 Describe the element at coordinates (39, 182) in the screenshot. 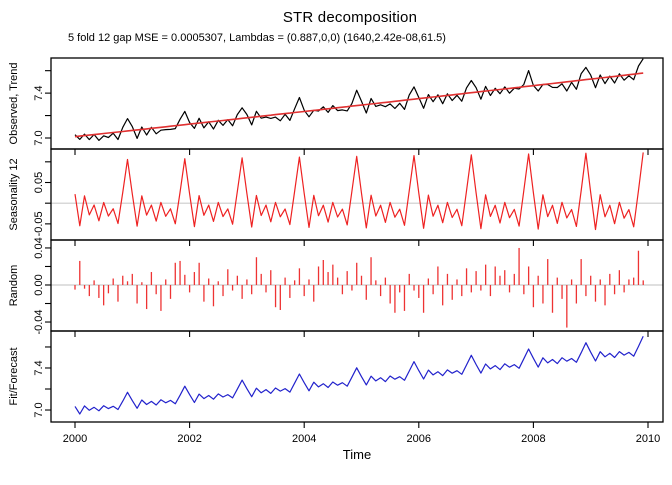

I see `y-tick-label: 0.05` at that location.